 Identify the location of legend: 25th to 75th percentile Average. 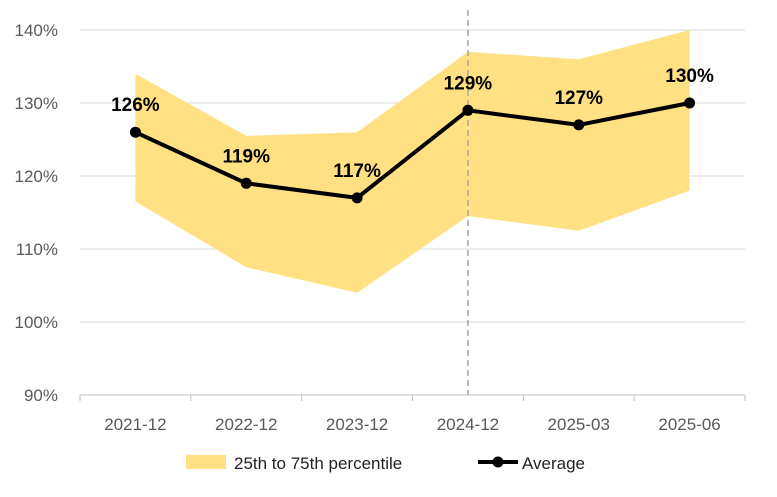
(385, 463).